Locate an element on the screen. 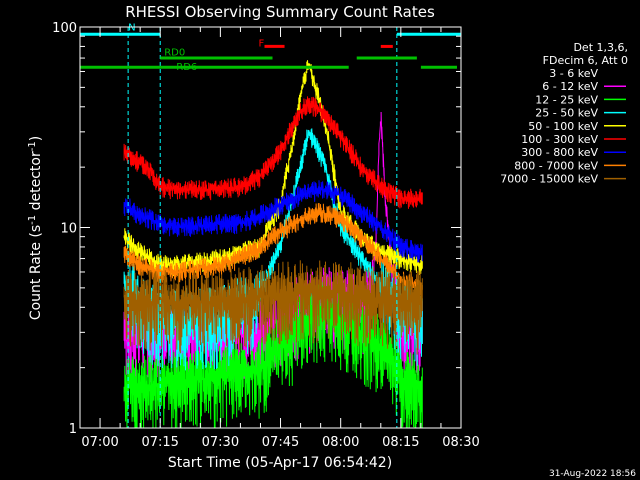  series-100-300-kev is located at coordinates (273, 152).